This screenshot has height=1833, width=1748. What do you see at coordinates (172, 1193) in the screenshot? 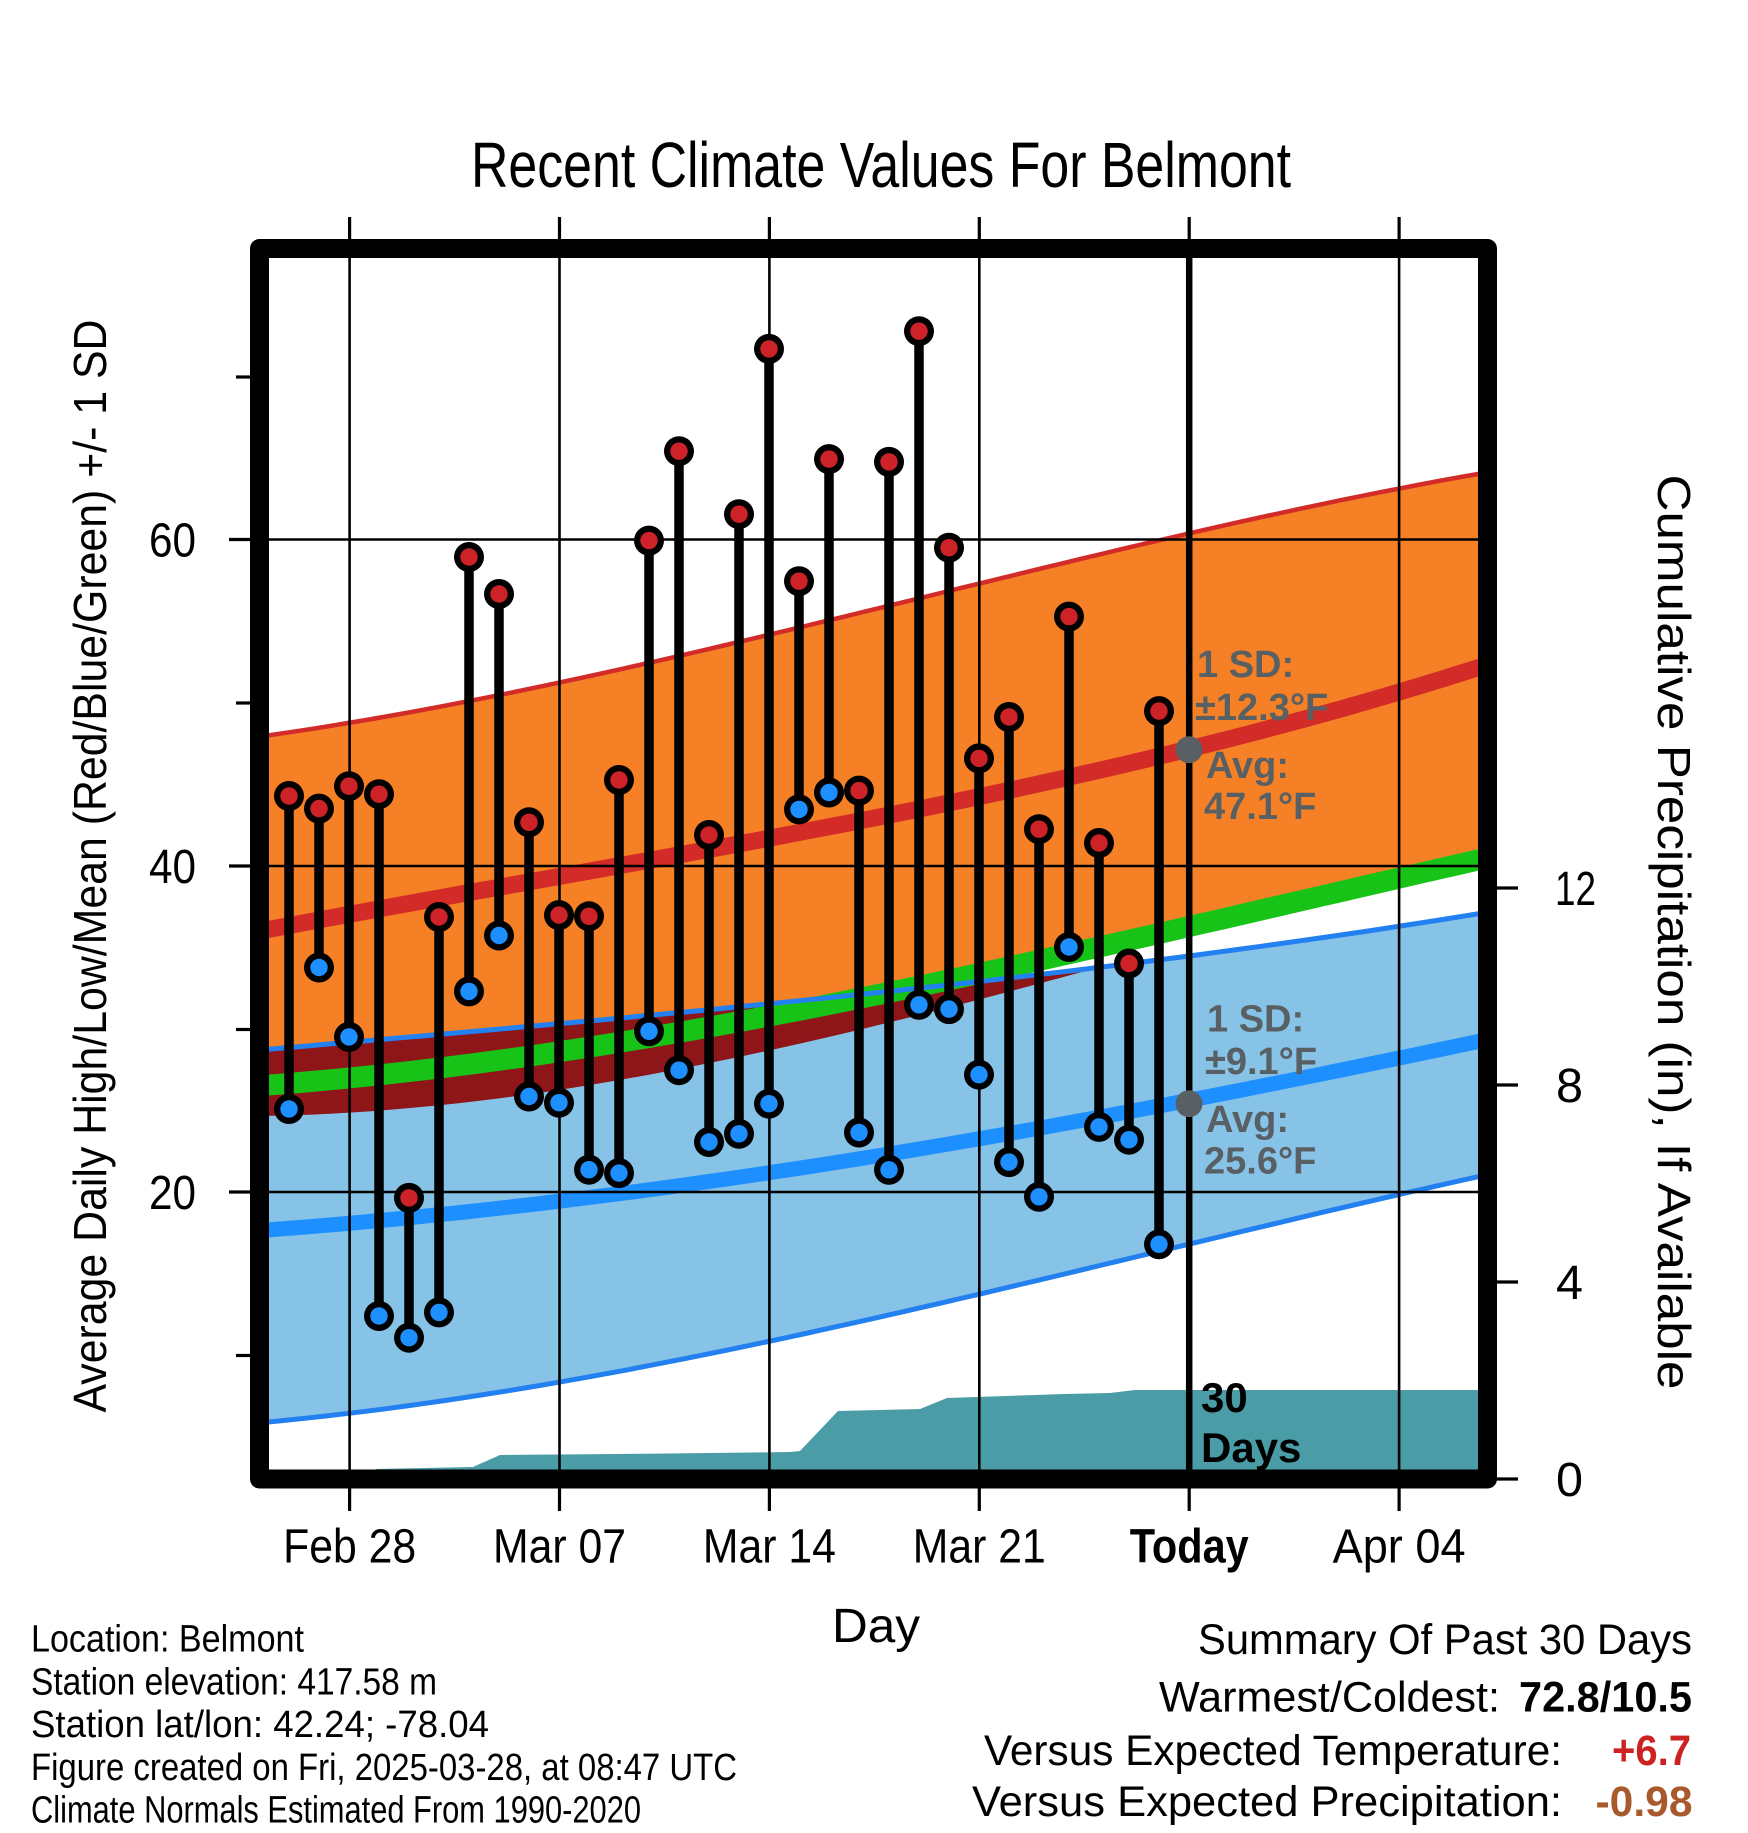
I see `svg-text: 20` at bounding box center [172, 1193].